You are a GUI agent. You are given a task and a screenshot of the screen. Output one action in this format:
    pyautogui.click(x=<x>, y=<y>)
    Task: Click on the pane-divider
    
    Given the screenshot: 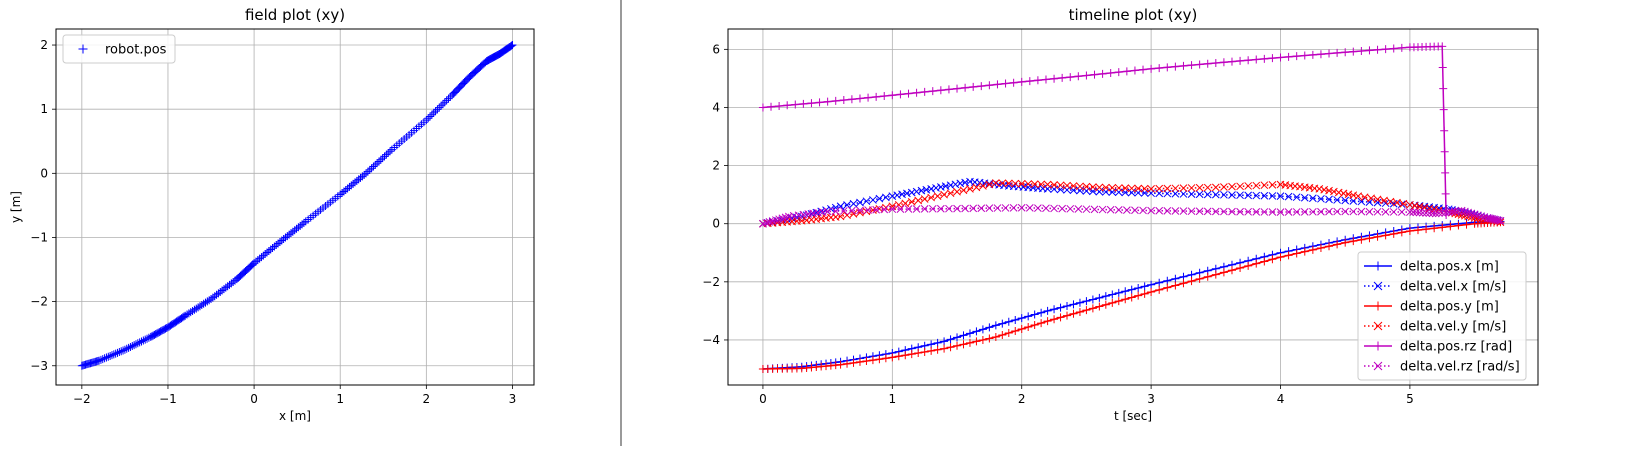 What is the action you would take?
    pyautogui.click(x=621, y=223)
    